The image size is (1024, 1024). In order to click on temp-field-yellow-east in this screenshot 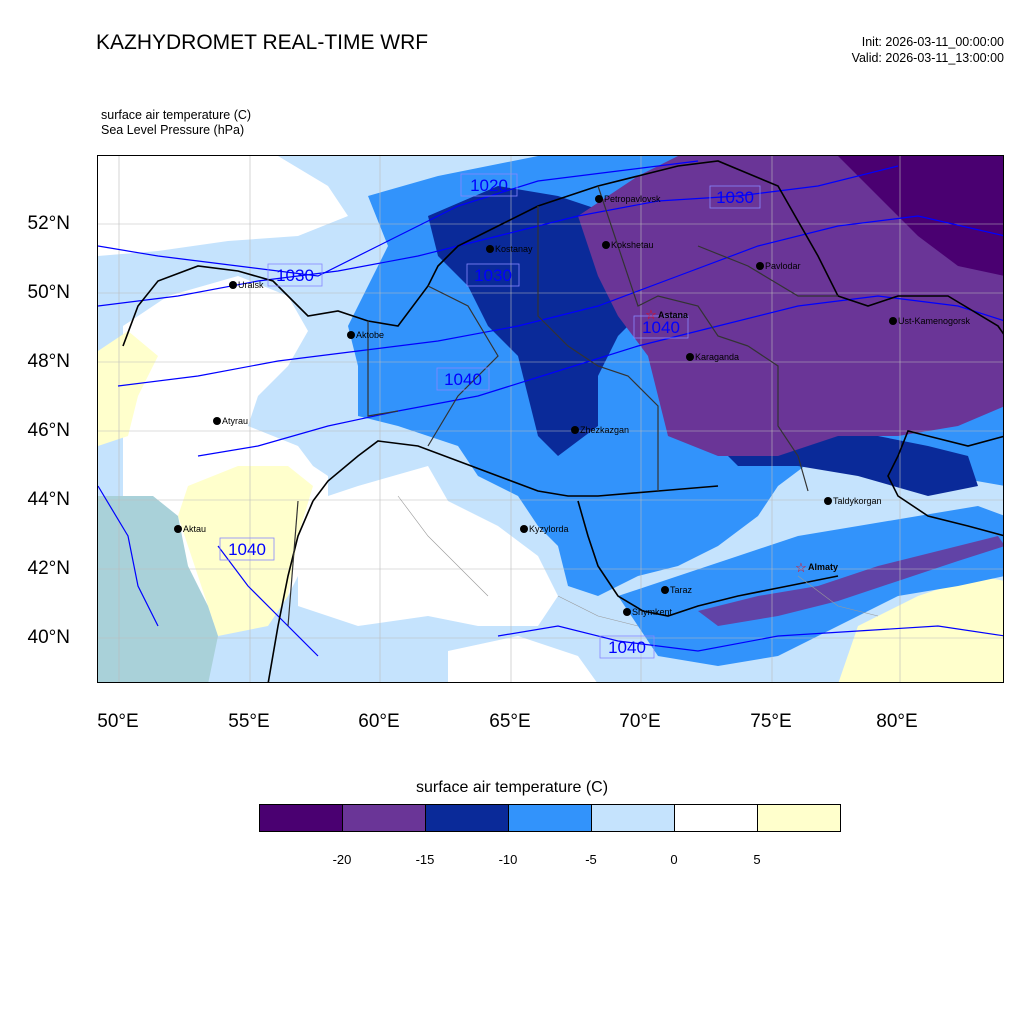, I will do `click(920, 629)`.